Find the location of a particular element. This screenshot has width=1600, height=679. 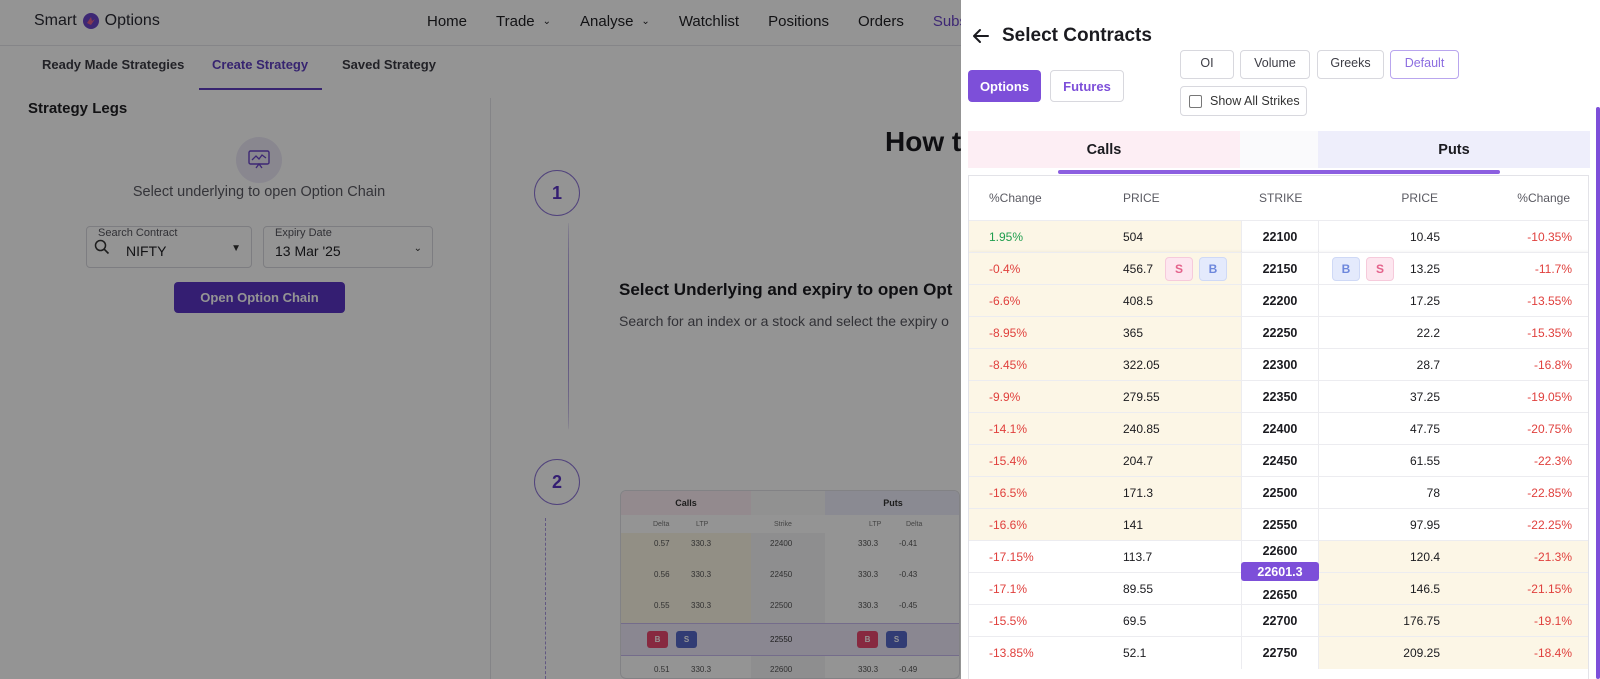

nav-subscription: Subs is located at coordinates (950, 21).